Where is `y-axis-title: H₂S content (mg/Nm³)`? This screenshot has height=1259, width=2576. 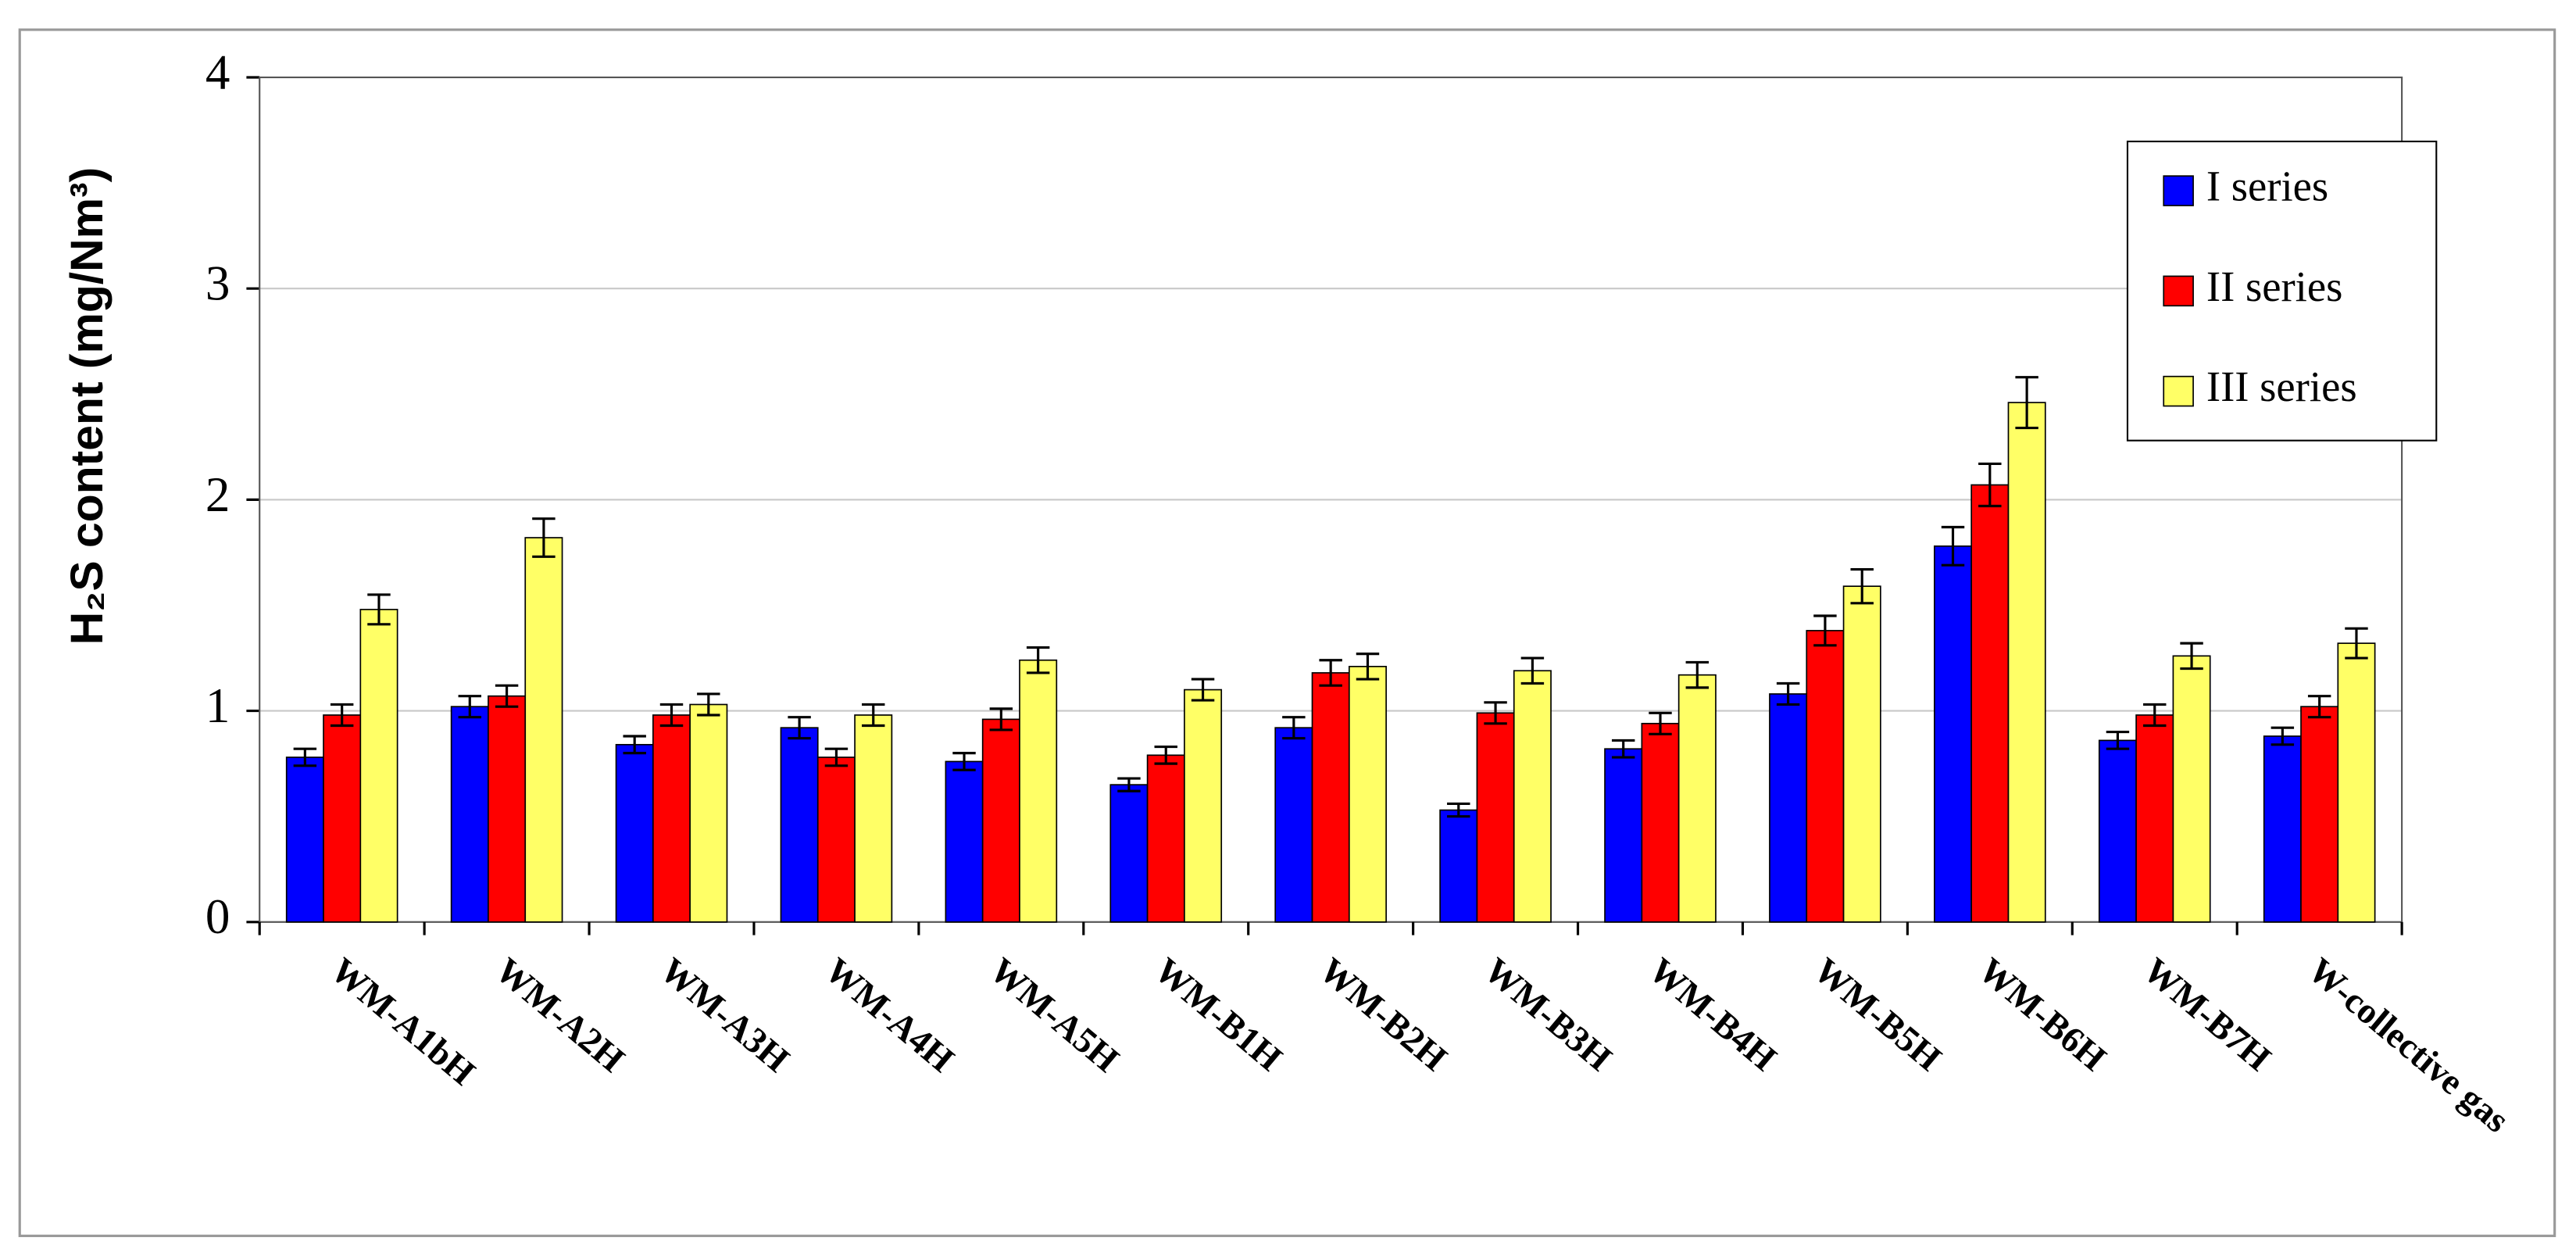
y-axis-title: H₂S content (mg/Nm³) is located at coordinates (88, 406).